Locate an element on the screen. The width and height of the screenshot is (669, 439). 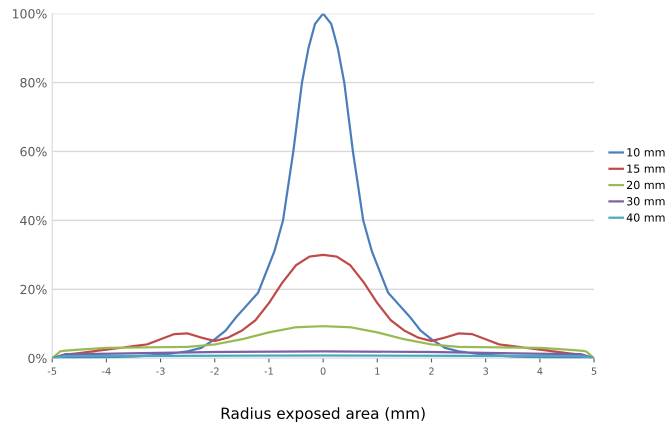
y-tick-label: 20% is located at coordinates (33, 289).